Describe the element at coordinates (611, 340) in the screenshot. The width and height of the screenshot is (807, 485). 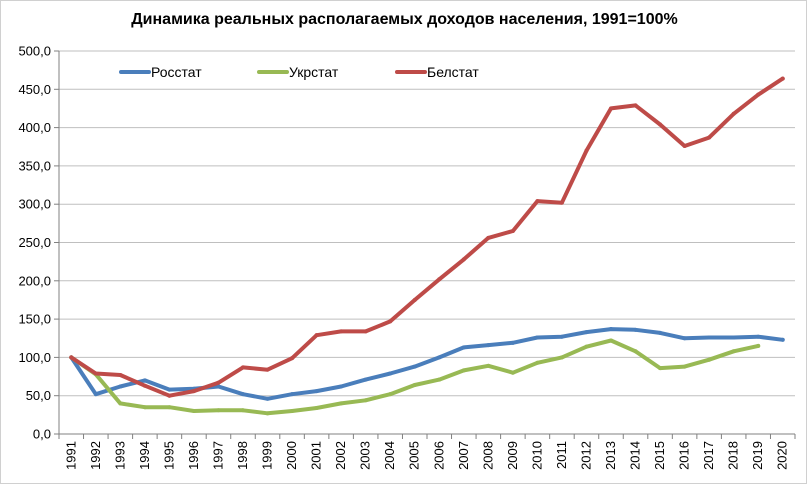
I see `data-point-s1-2013` at that location.